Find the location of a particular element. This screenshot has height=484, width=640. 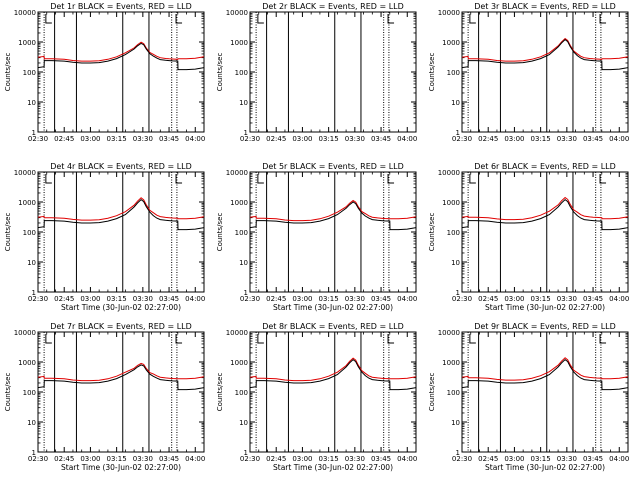

x-axis-label: Start Time (30-Jun-02 02:27:00) is located at coordinates (333, 307).